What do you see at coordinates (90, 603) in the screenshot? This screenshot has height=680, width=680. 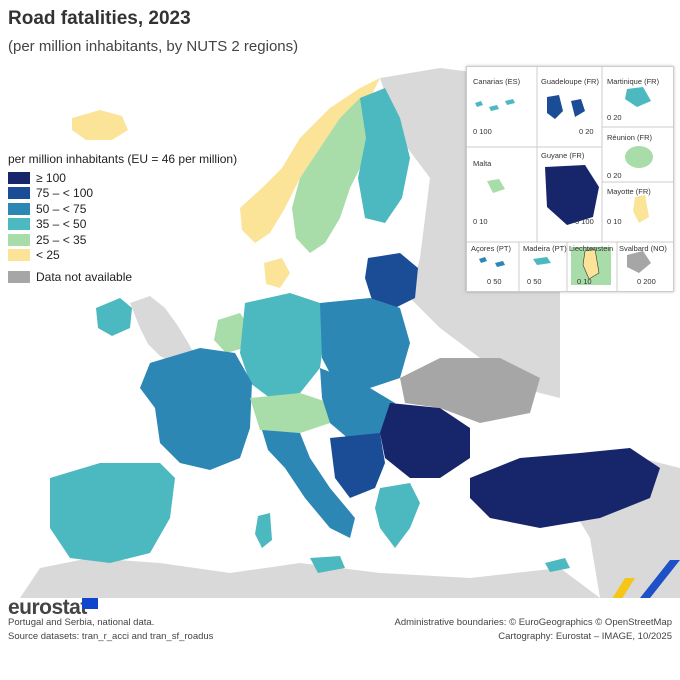 I see `eu-flag-icon` at bounding box center [90, 603].